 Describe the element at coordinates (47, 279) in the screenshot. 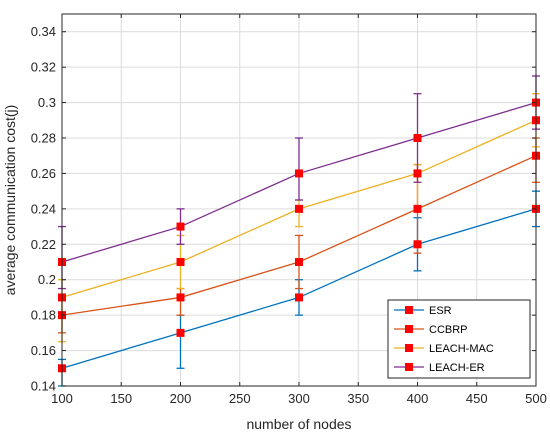

I see `y-tick-label: 0.2` at that location.